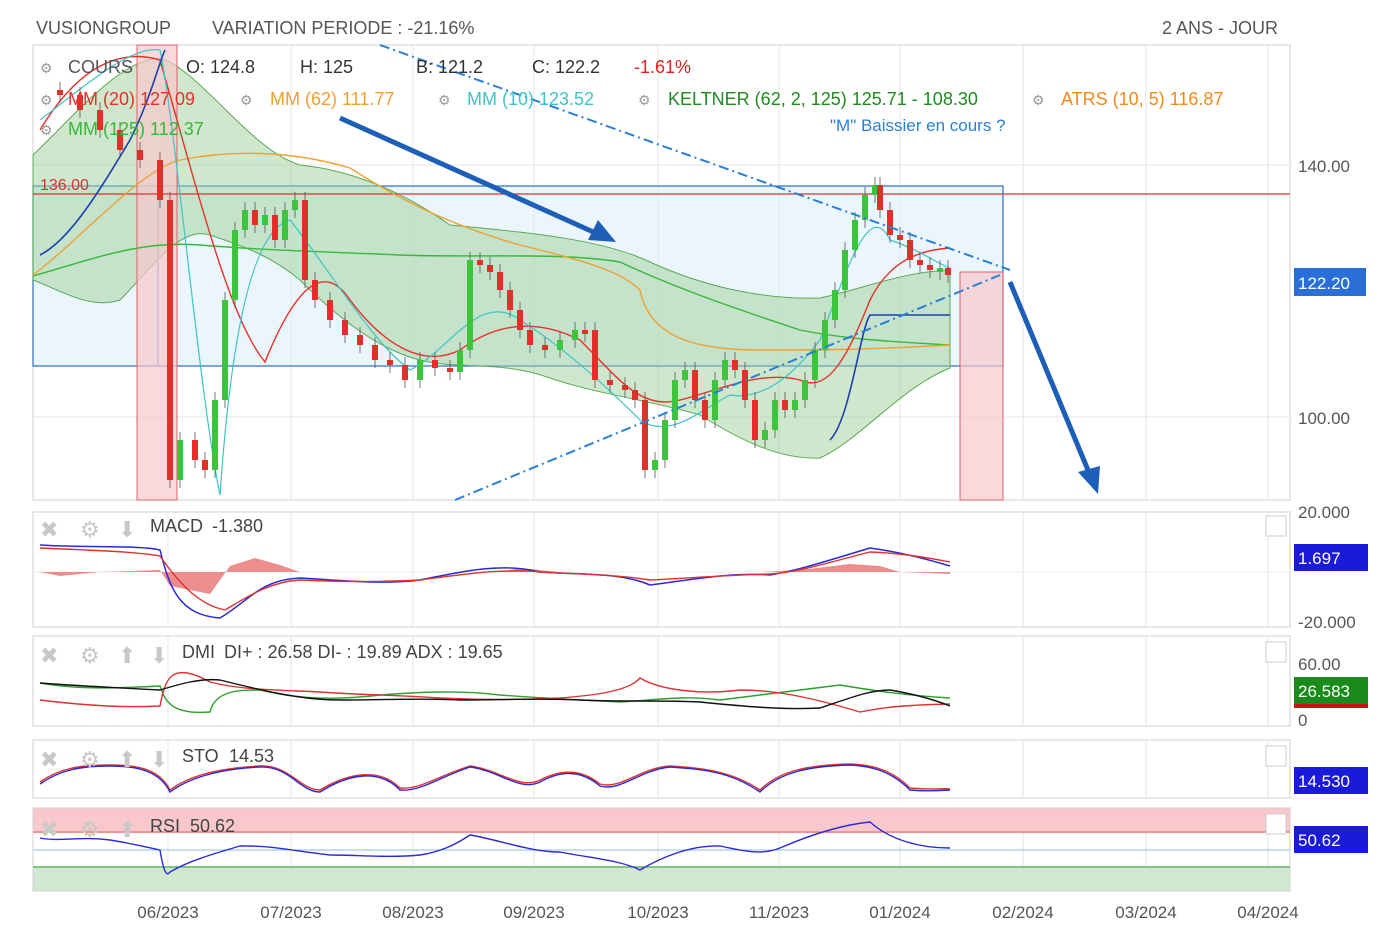 This screenshot has width=1386, height=936. Describe the element at coordinates (1324, 418) in the screenshot. I see `price-tick-100: 100.00` at that location.